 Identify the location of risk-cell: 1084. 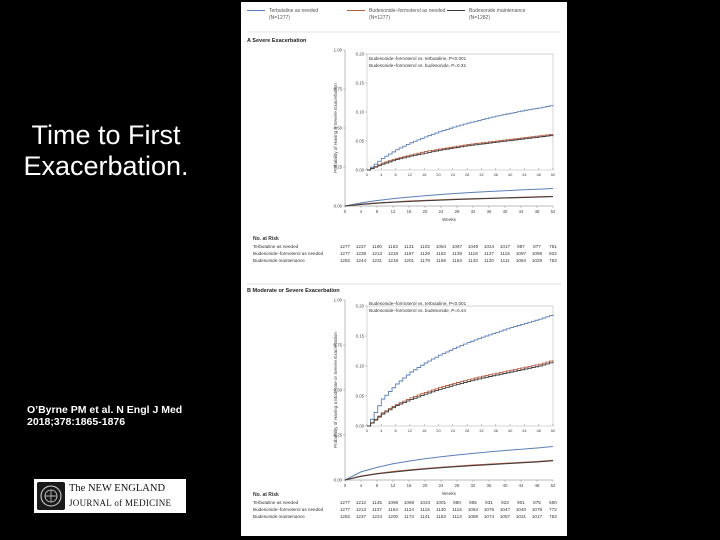
(441, 246).